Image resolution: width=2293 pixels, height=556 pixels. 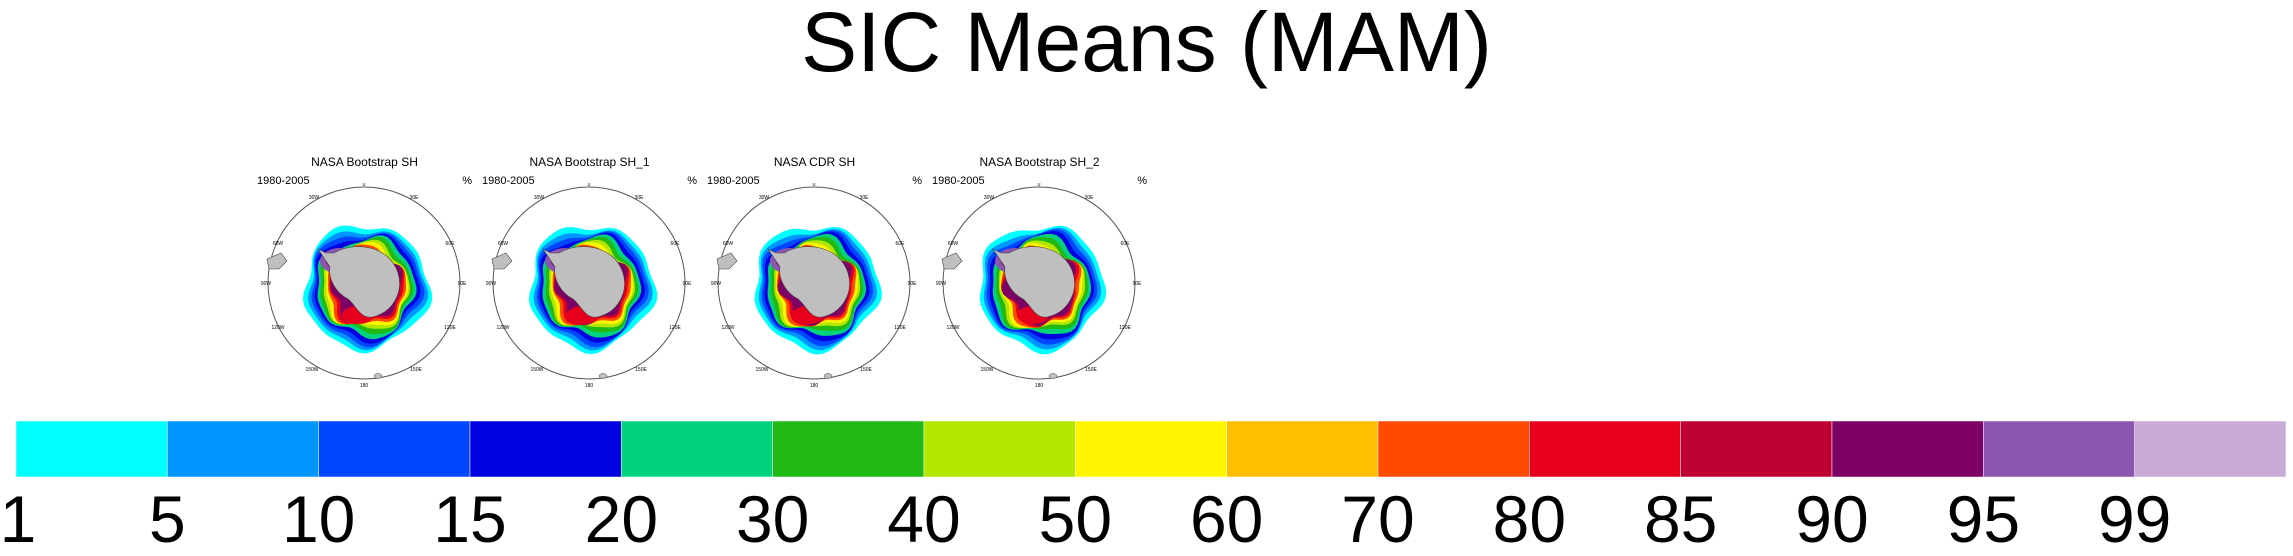 I want to click on colorbar-tick-label: 1, so click(x=18, y=519).